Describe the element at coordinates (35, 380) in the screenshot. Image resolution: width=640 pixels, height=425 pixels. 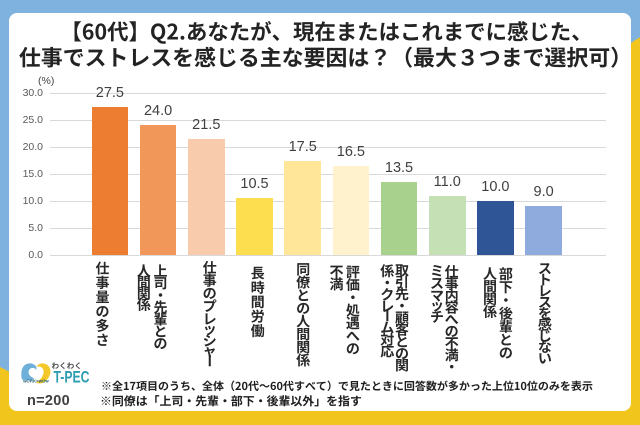
I see `svg-text: wORK×wOw` at that location.